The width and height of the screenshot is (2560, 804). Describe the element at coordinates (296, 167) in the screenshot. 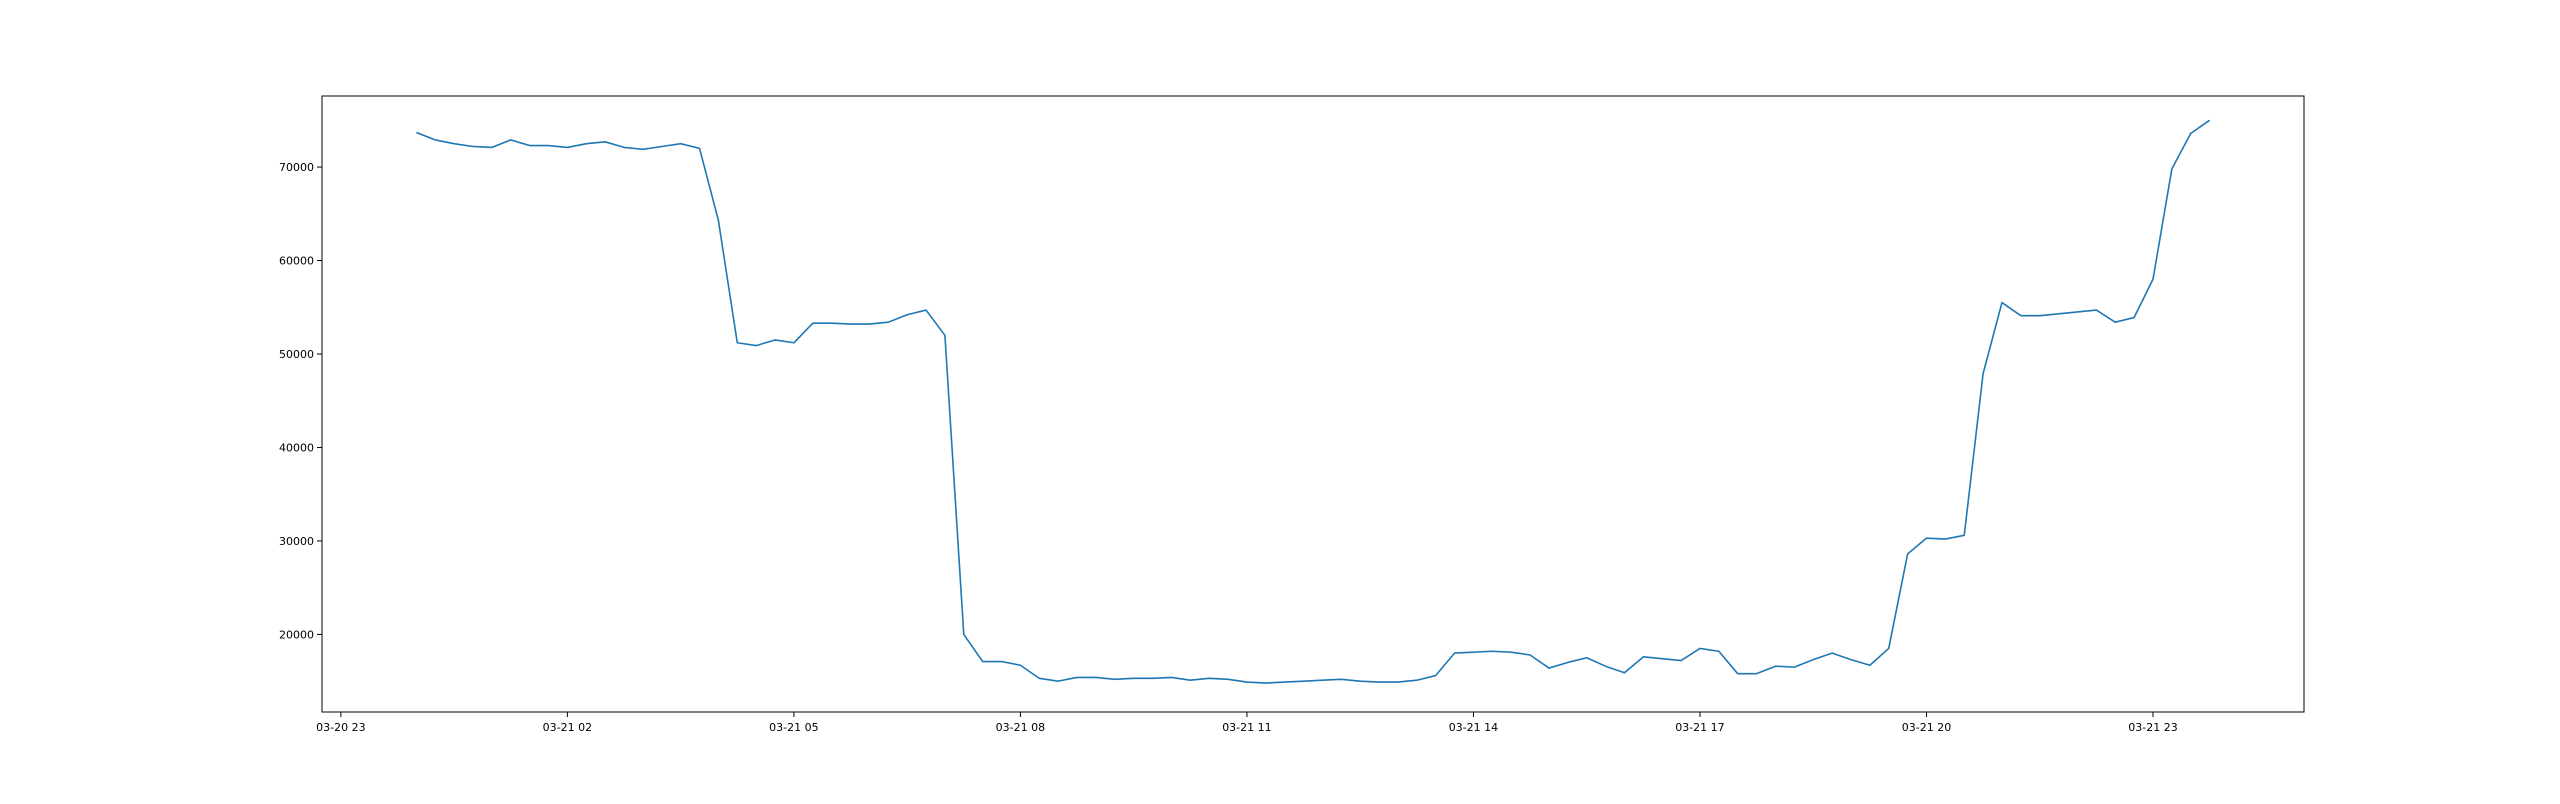

I see `y-tick-label: 70000` at that location.